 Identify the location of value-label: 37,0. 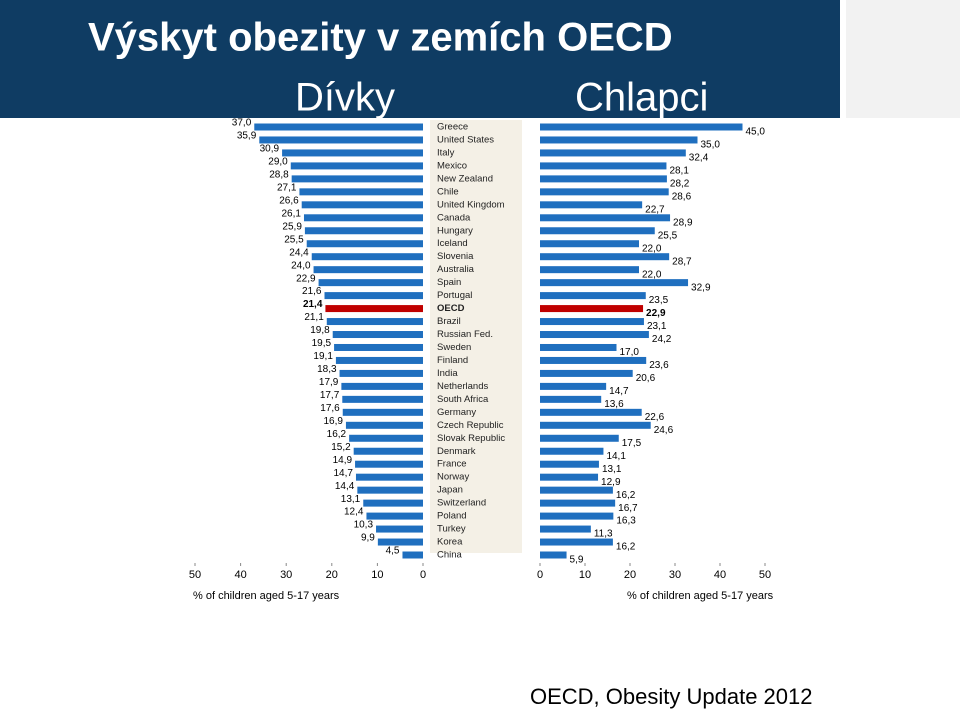
(242, 123).